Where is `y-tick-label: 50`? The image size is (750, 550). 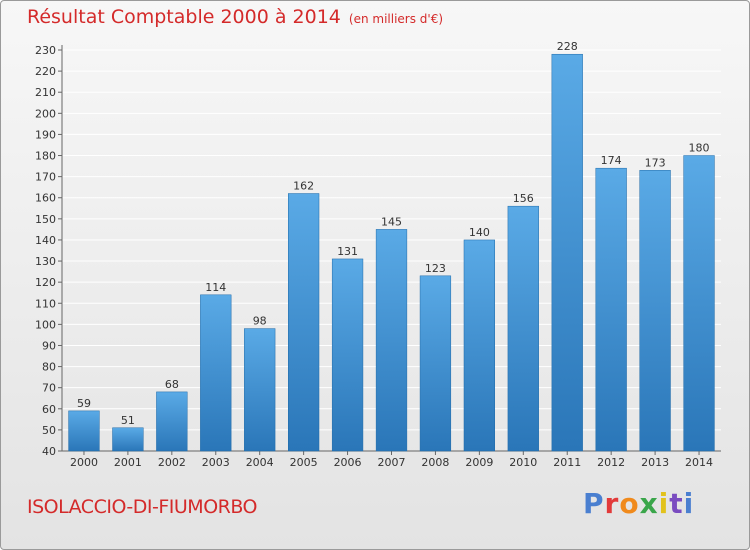 y-tick-label: 50 is located at coordinates (49, 430).